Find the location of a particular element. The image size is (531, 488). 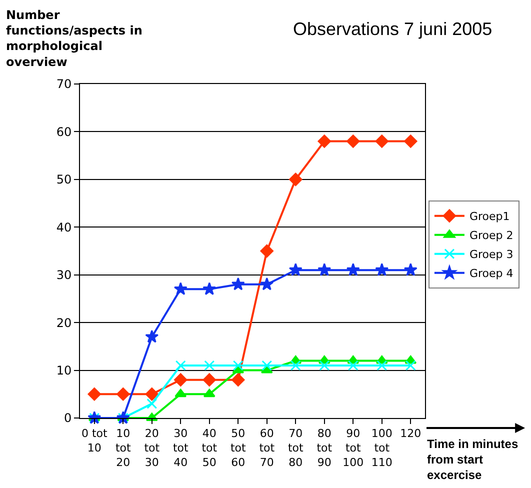

y-tick-label: 20 is located at coordinates (64, 323).